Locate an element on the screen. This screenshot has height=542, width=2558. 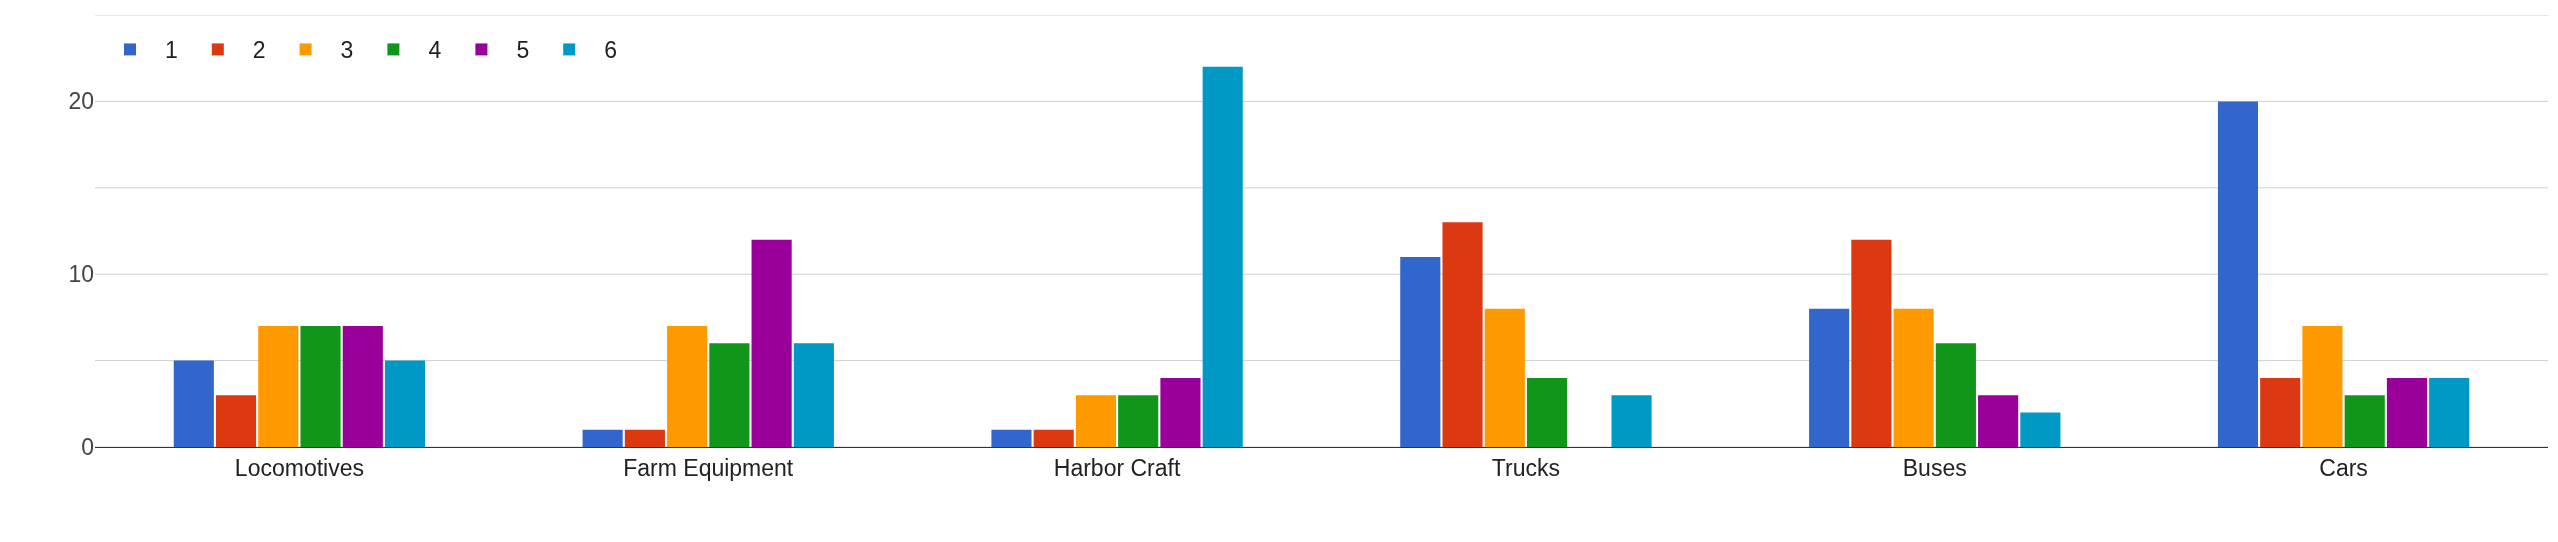
legend-label: 2 is located at coordinates (259, 50).